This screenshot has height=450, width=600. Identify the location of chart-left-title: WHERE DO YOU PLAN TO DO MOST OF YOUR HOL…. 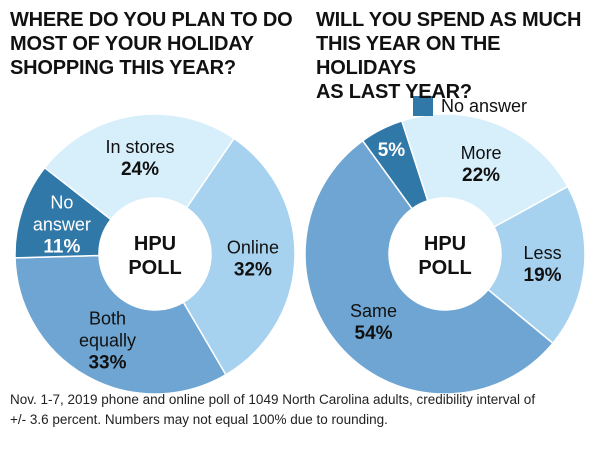
(151, 44).